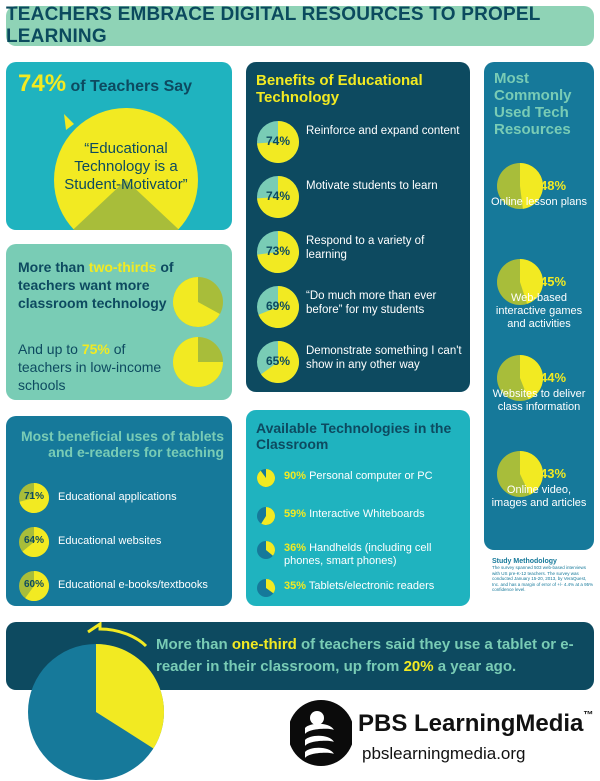  Describe the element at coordinates (42, 83) in the screenshot. I see `motivator-pct: 74%` at that location.